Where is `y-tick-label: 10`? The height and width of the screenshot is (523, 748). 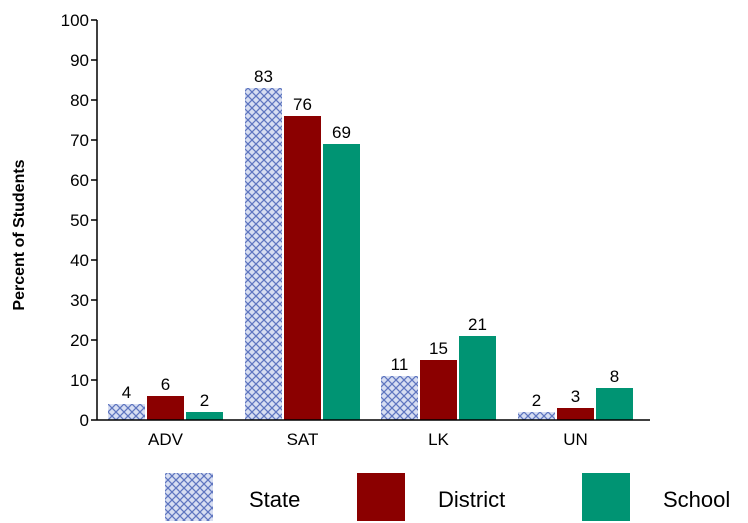
y-tick-label: 10 is located at coordinates (79, 380).